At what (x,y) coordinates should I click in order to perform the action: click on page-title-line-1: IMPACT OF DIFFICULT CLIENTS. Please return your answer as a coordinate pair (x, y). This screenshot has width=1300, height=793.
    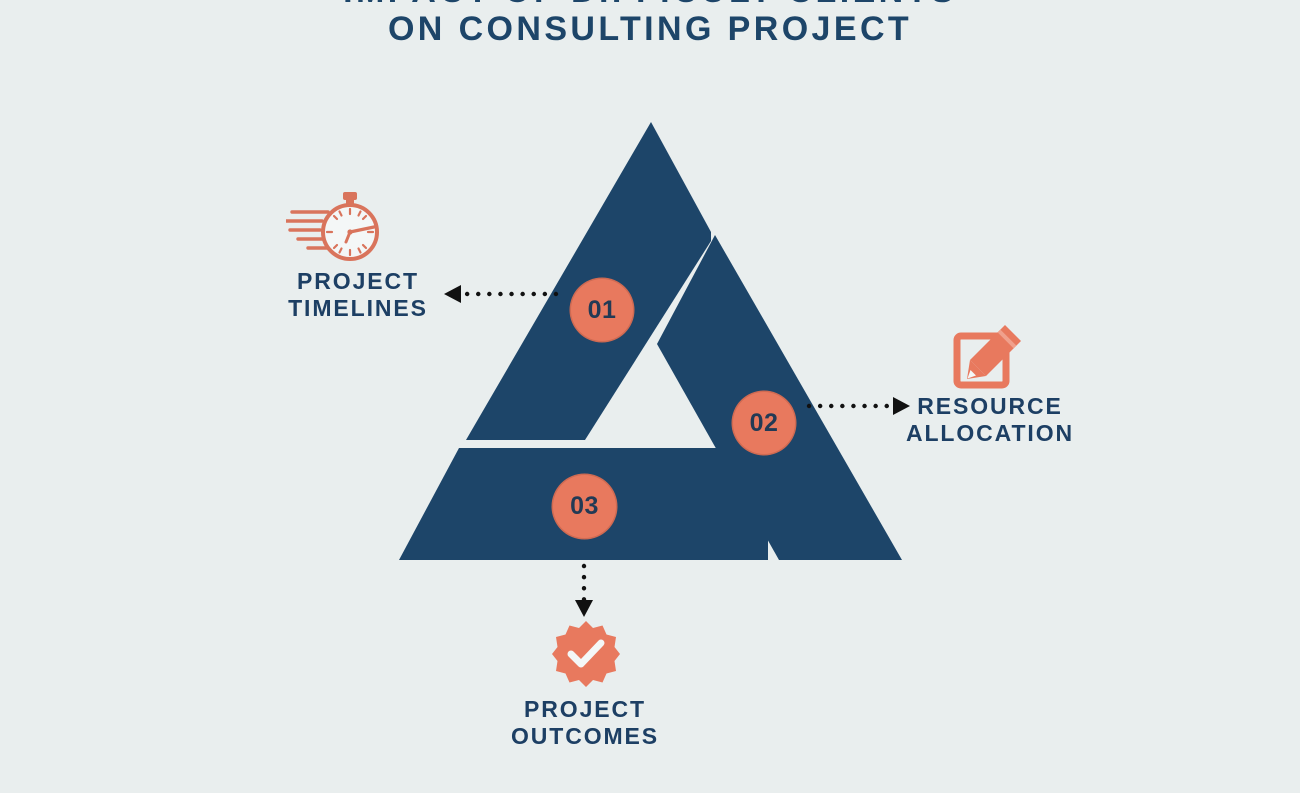
    Looking at the image, I should click on (650, 5).